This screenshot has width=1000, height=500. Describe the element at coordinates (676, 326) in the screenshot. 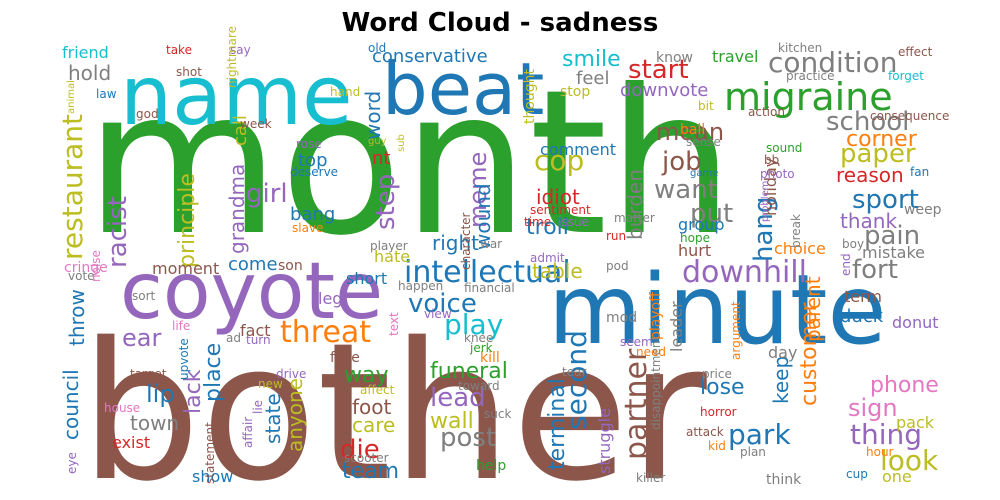

I see `word-leader: leader` at that location.